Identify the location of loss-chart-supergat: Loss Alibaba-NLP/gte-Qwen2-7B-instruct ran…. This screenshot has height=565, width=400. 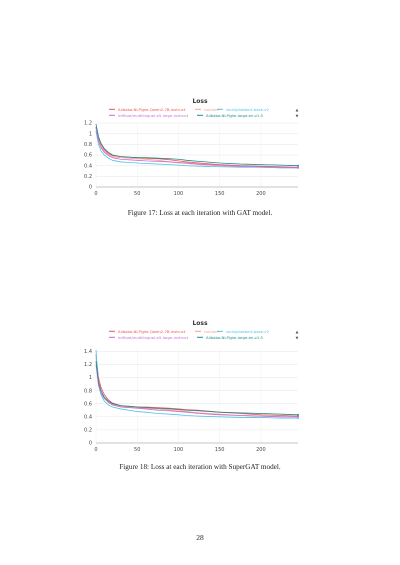
(191, 386).